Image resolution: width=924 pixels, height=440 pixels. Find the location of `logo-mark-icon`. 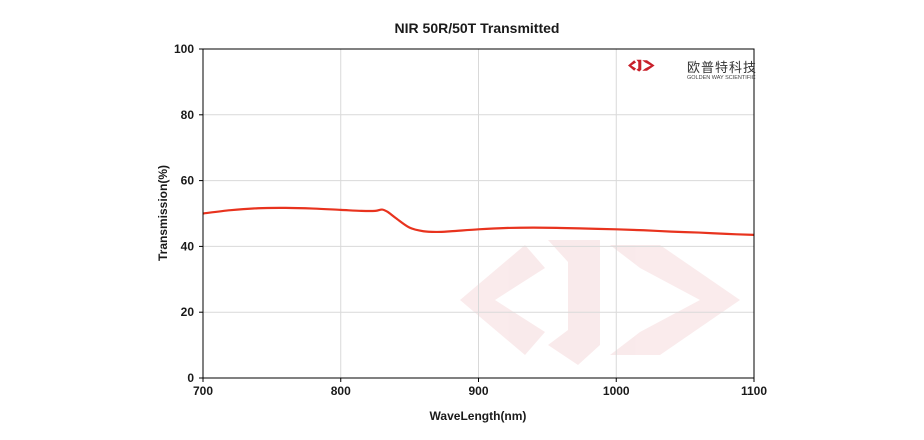

logo-mark-icon is located at coordinates (641, 65).